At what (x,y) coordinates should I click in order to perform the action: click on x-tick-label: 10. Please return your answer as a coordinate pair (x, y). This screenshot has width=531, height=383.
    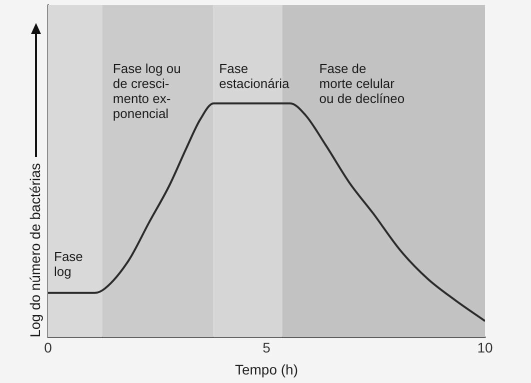
    Looking at the image, I should click on (485, 348).